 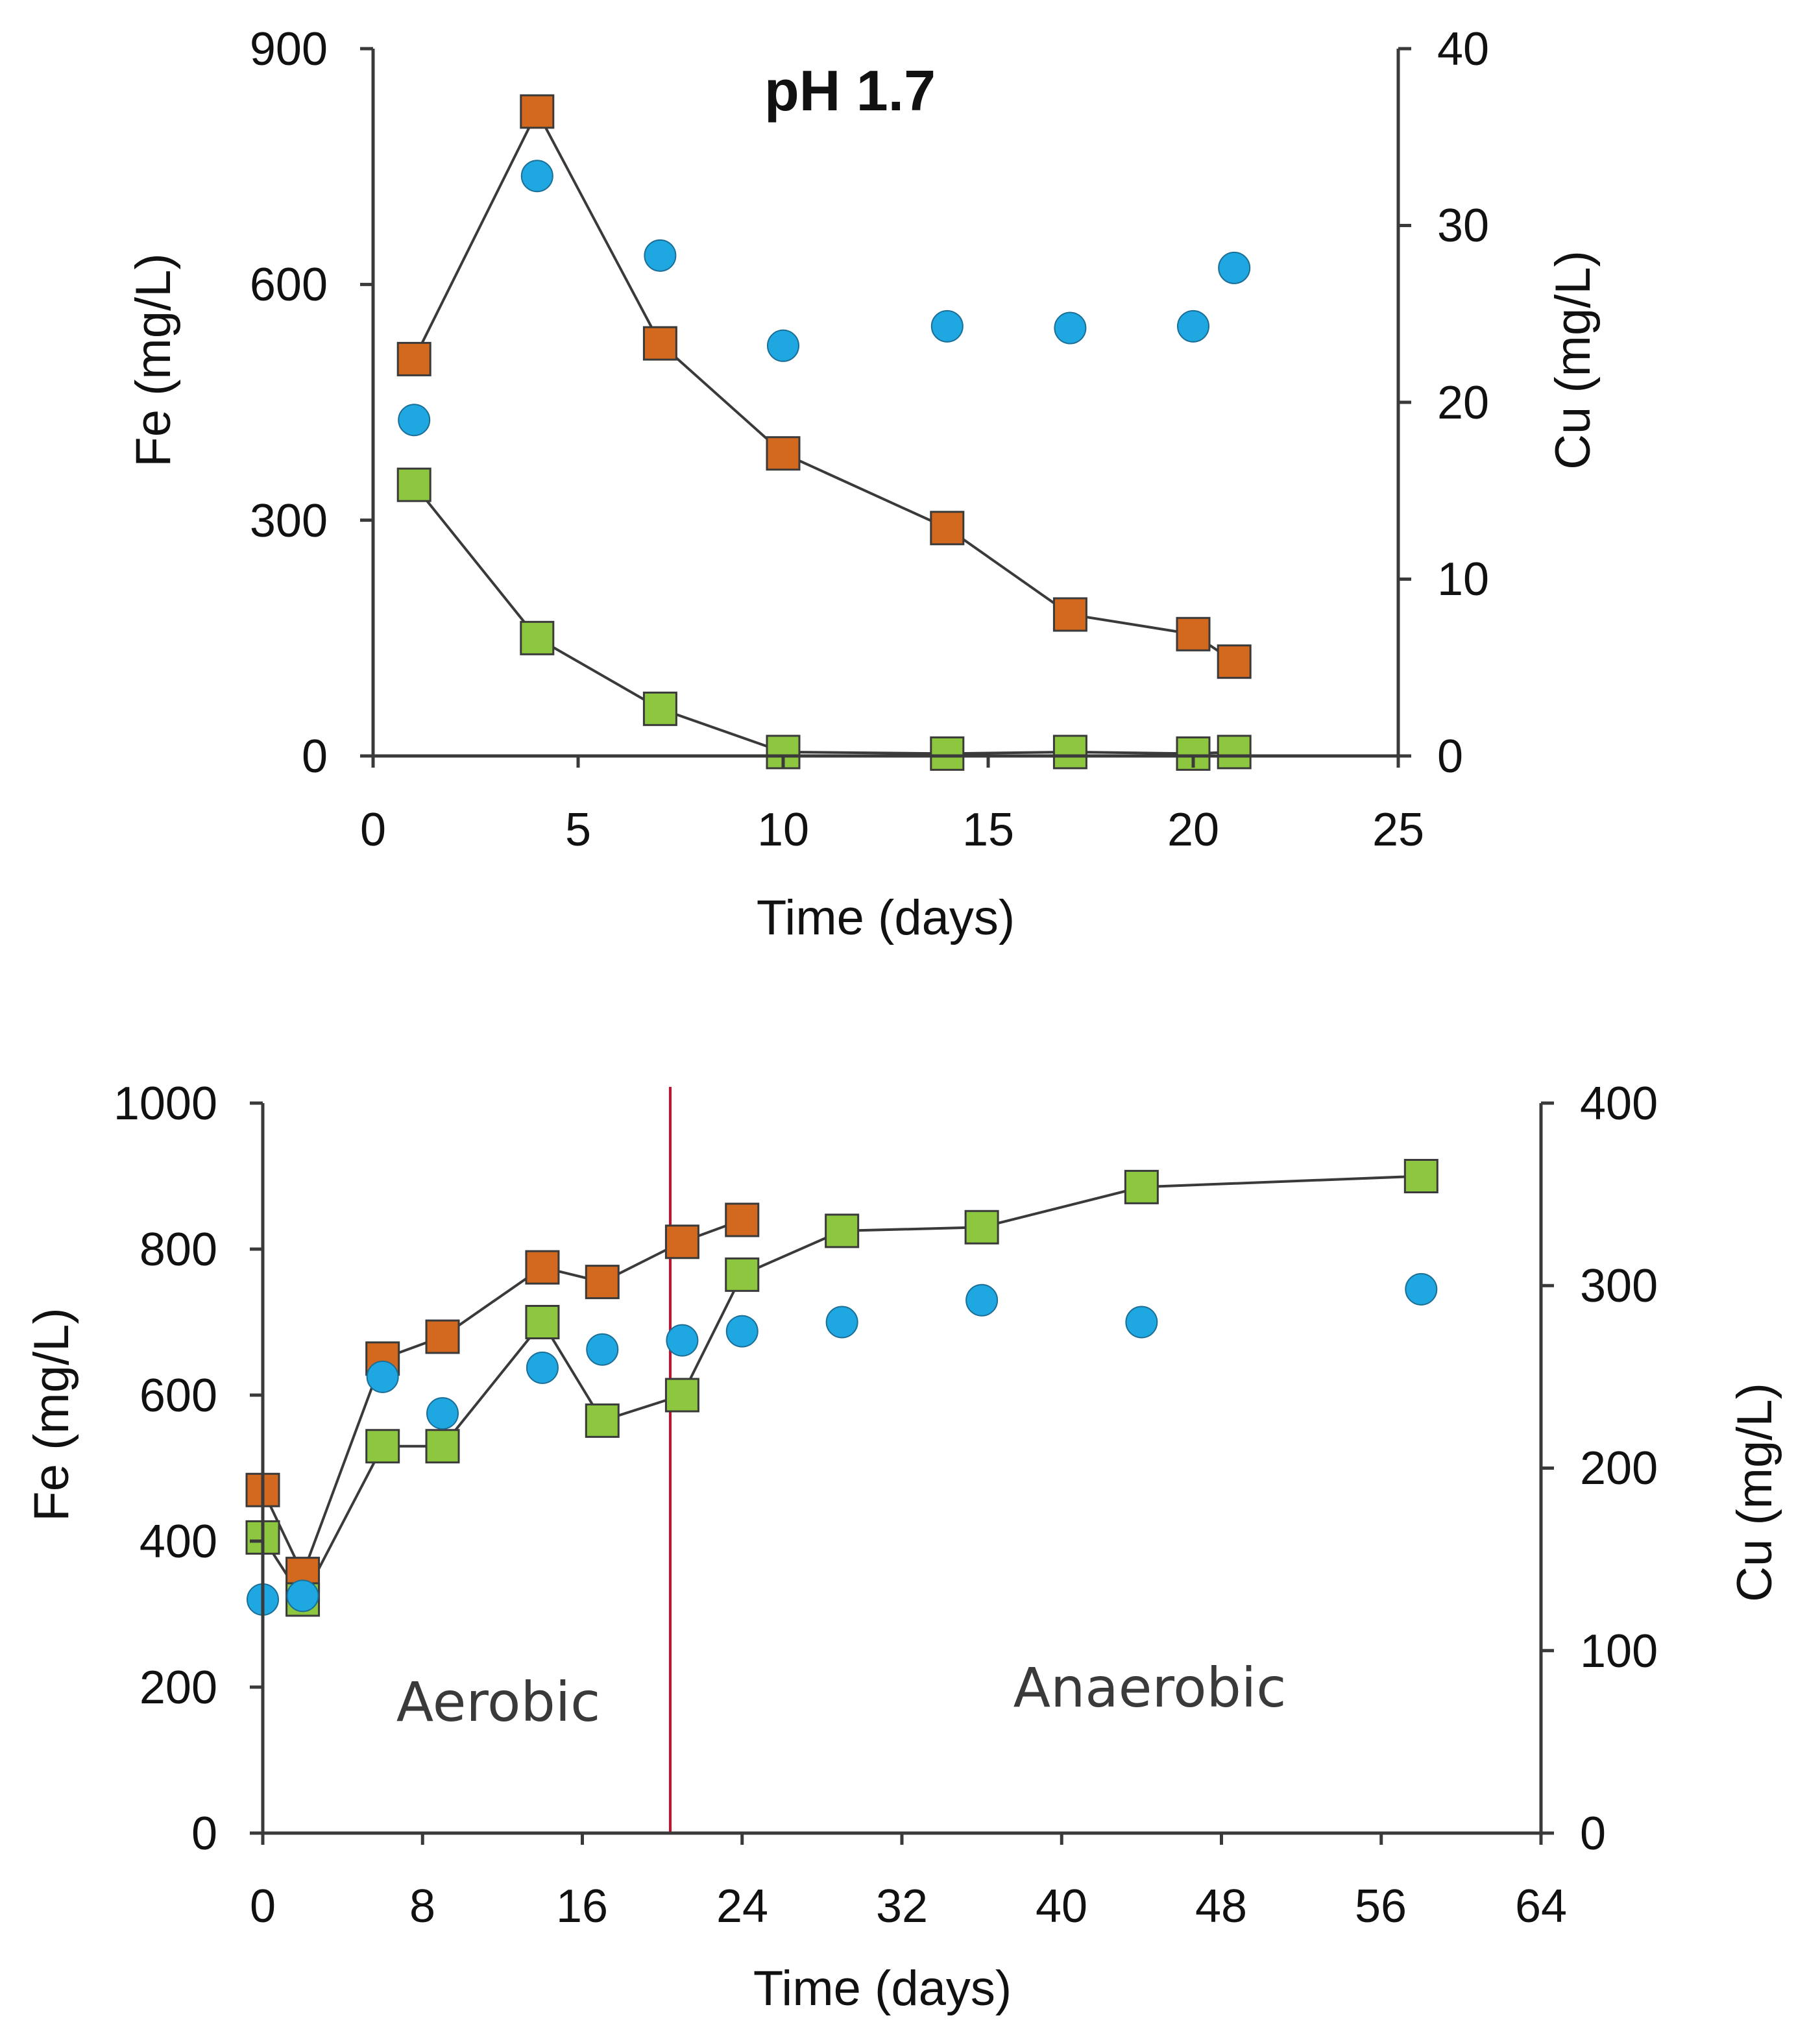 I want to click on chart-2-x-tick: 48, so click(x=1221, y=1906).